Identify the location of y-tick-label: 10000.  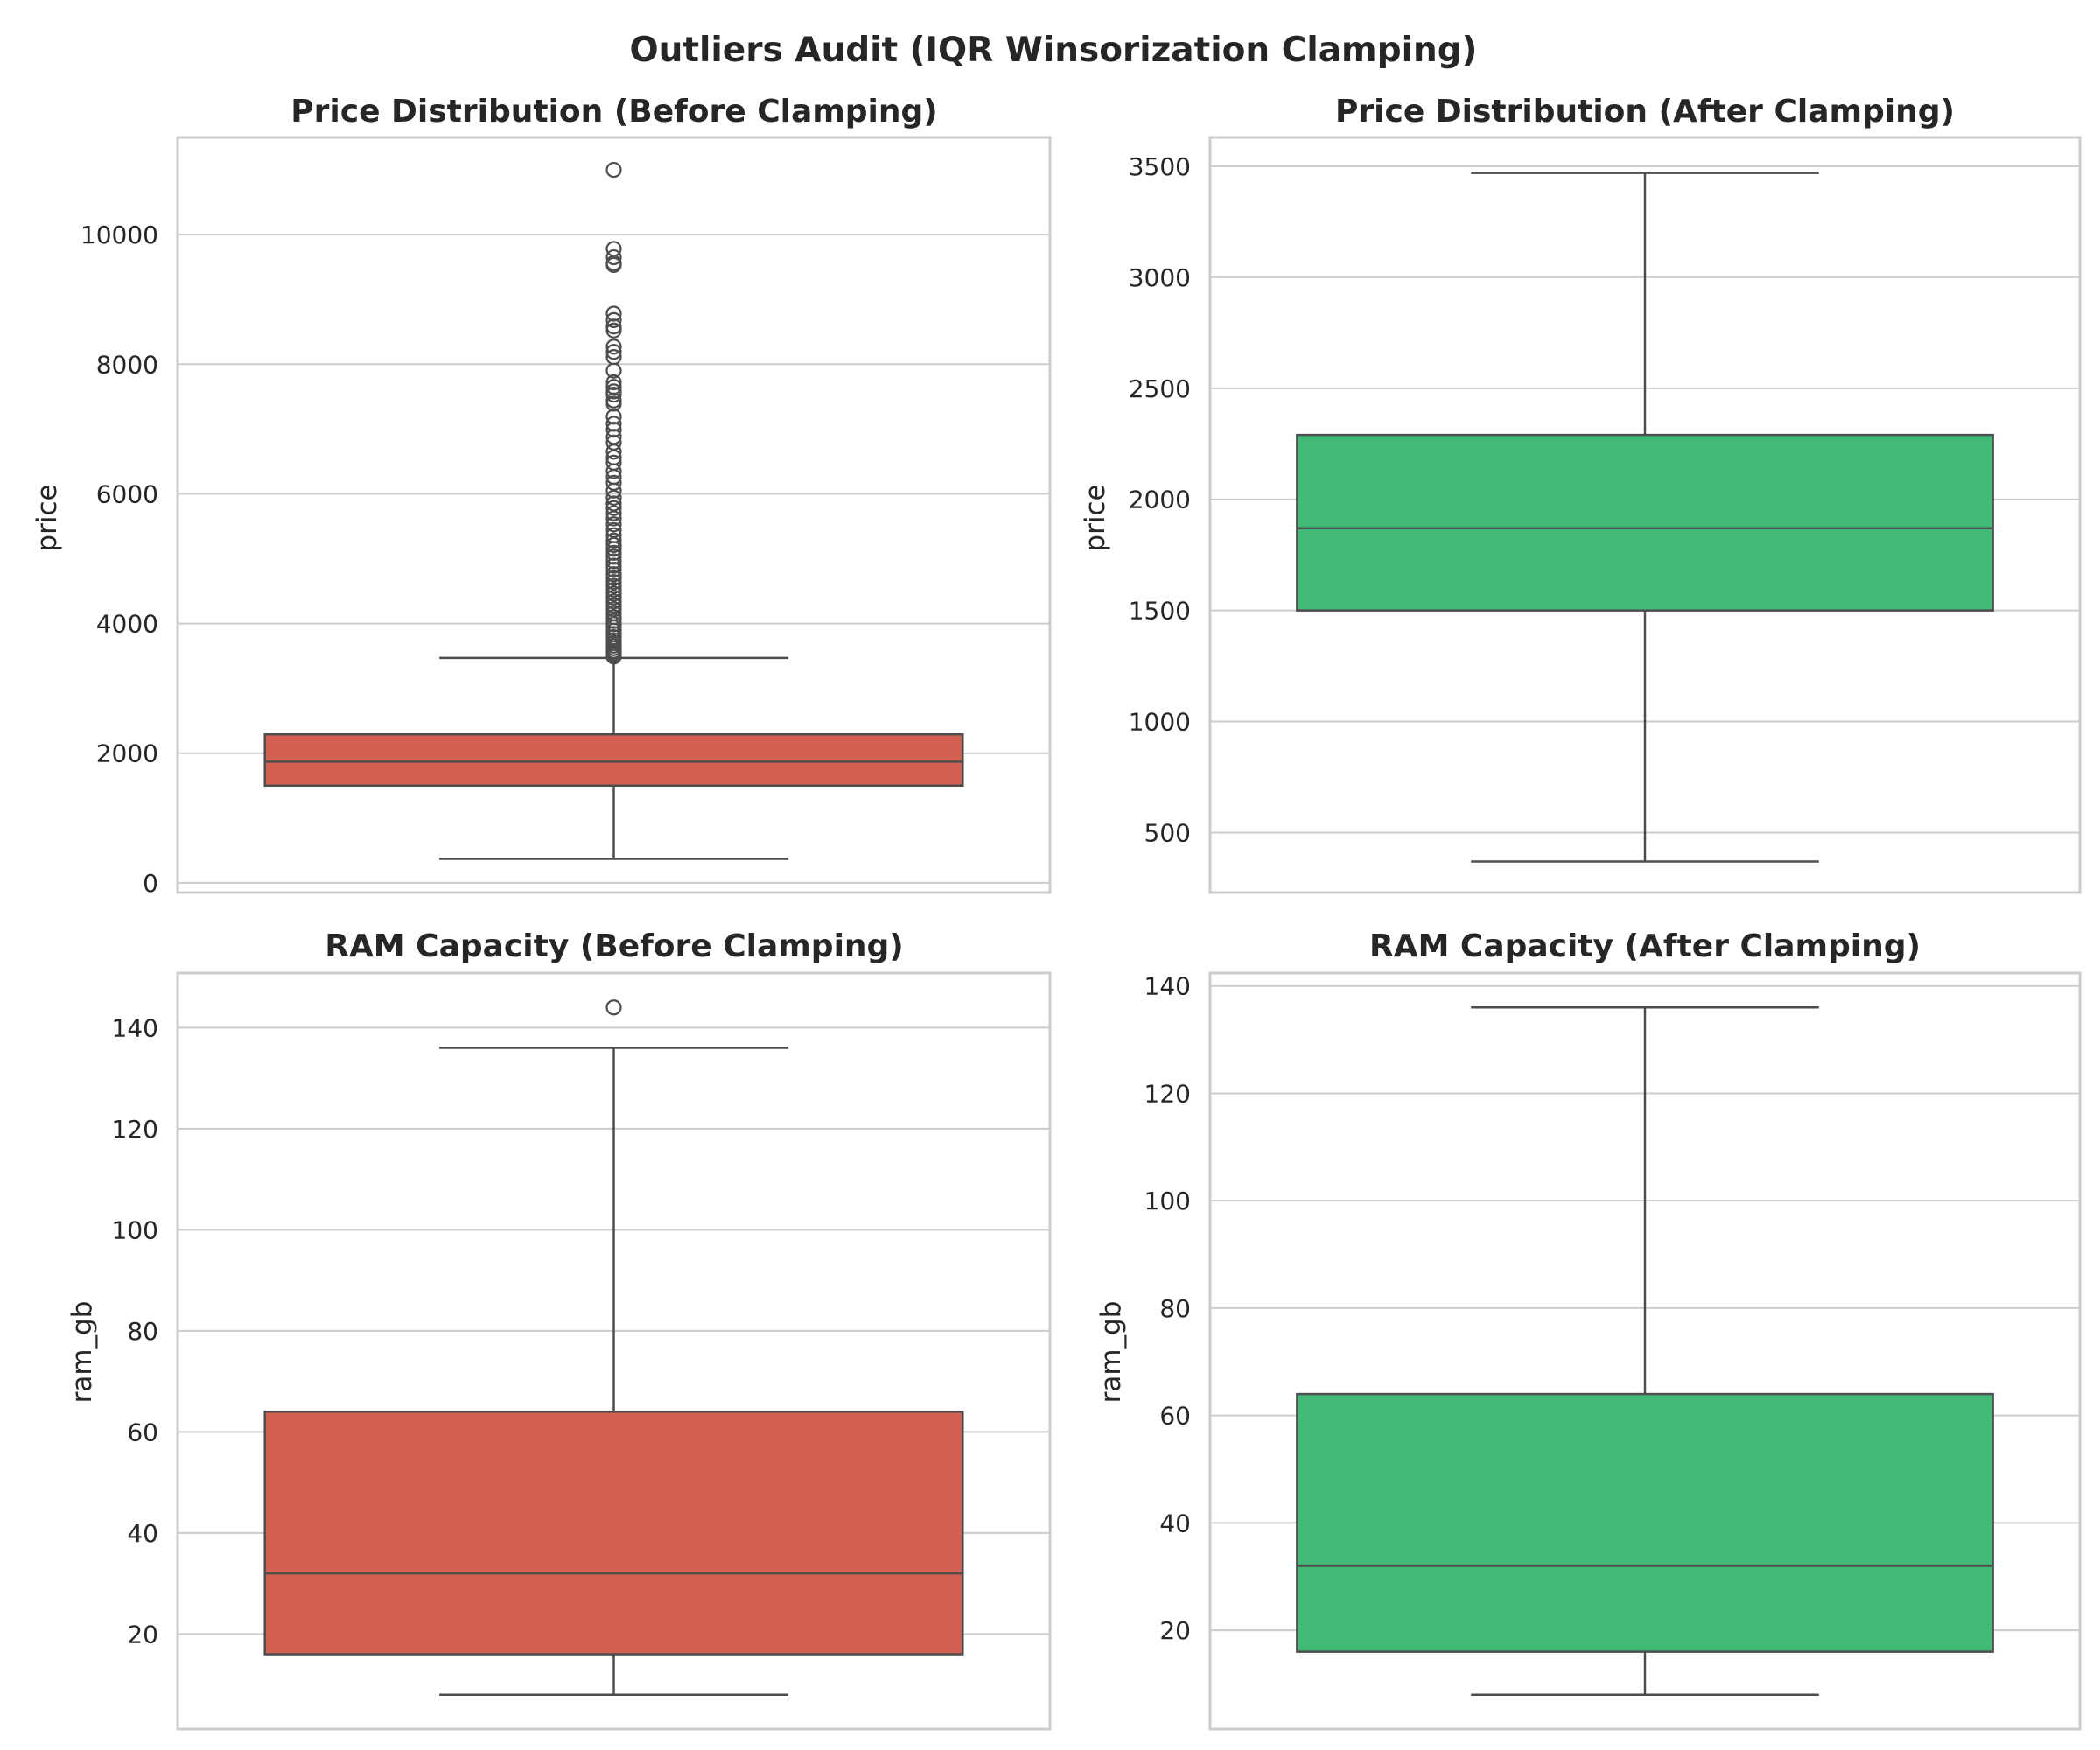
(119, 234).